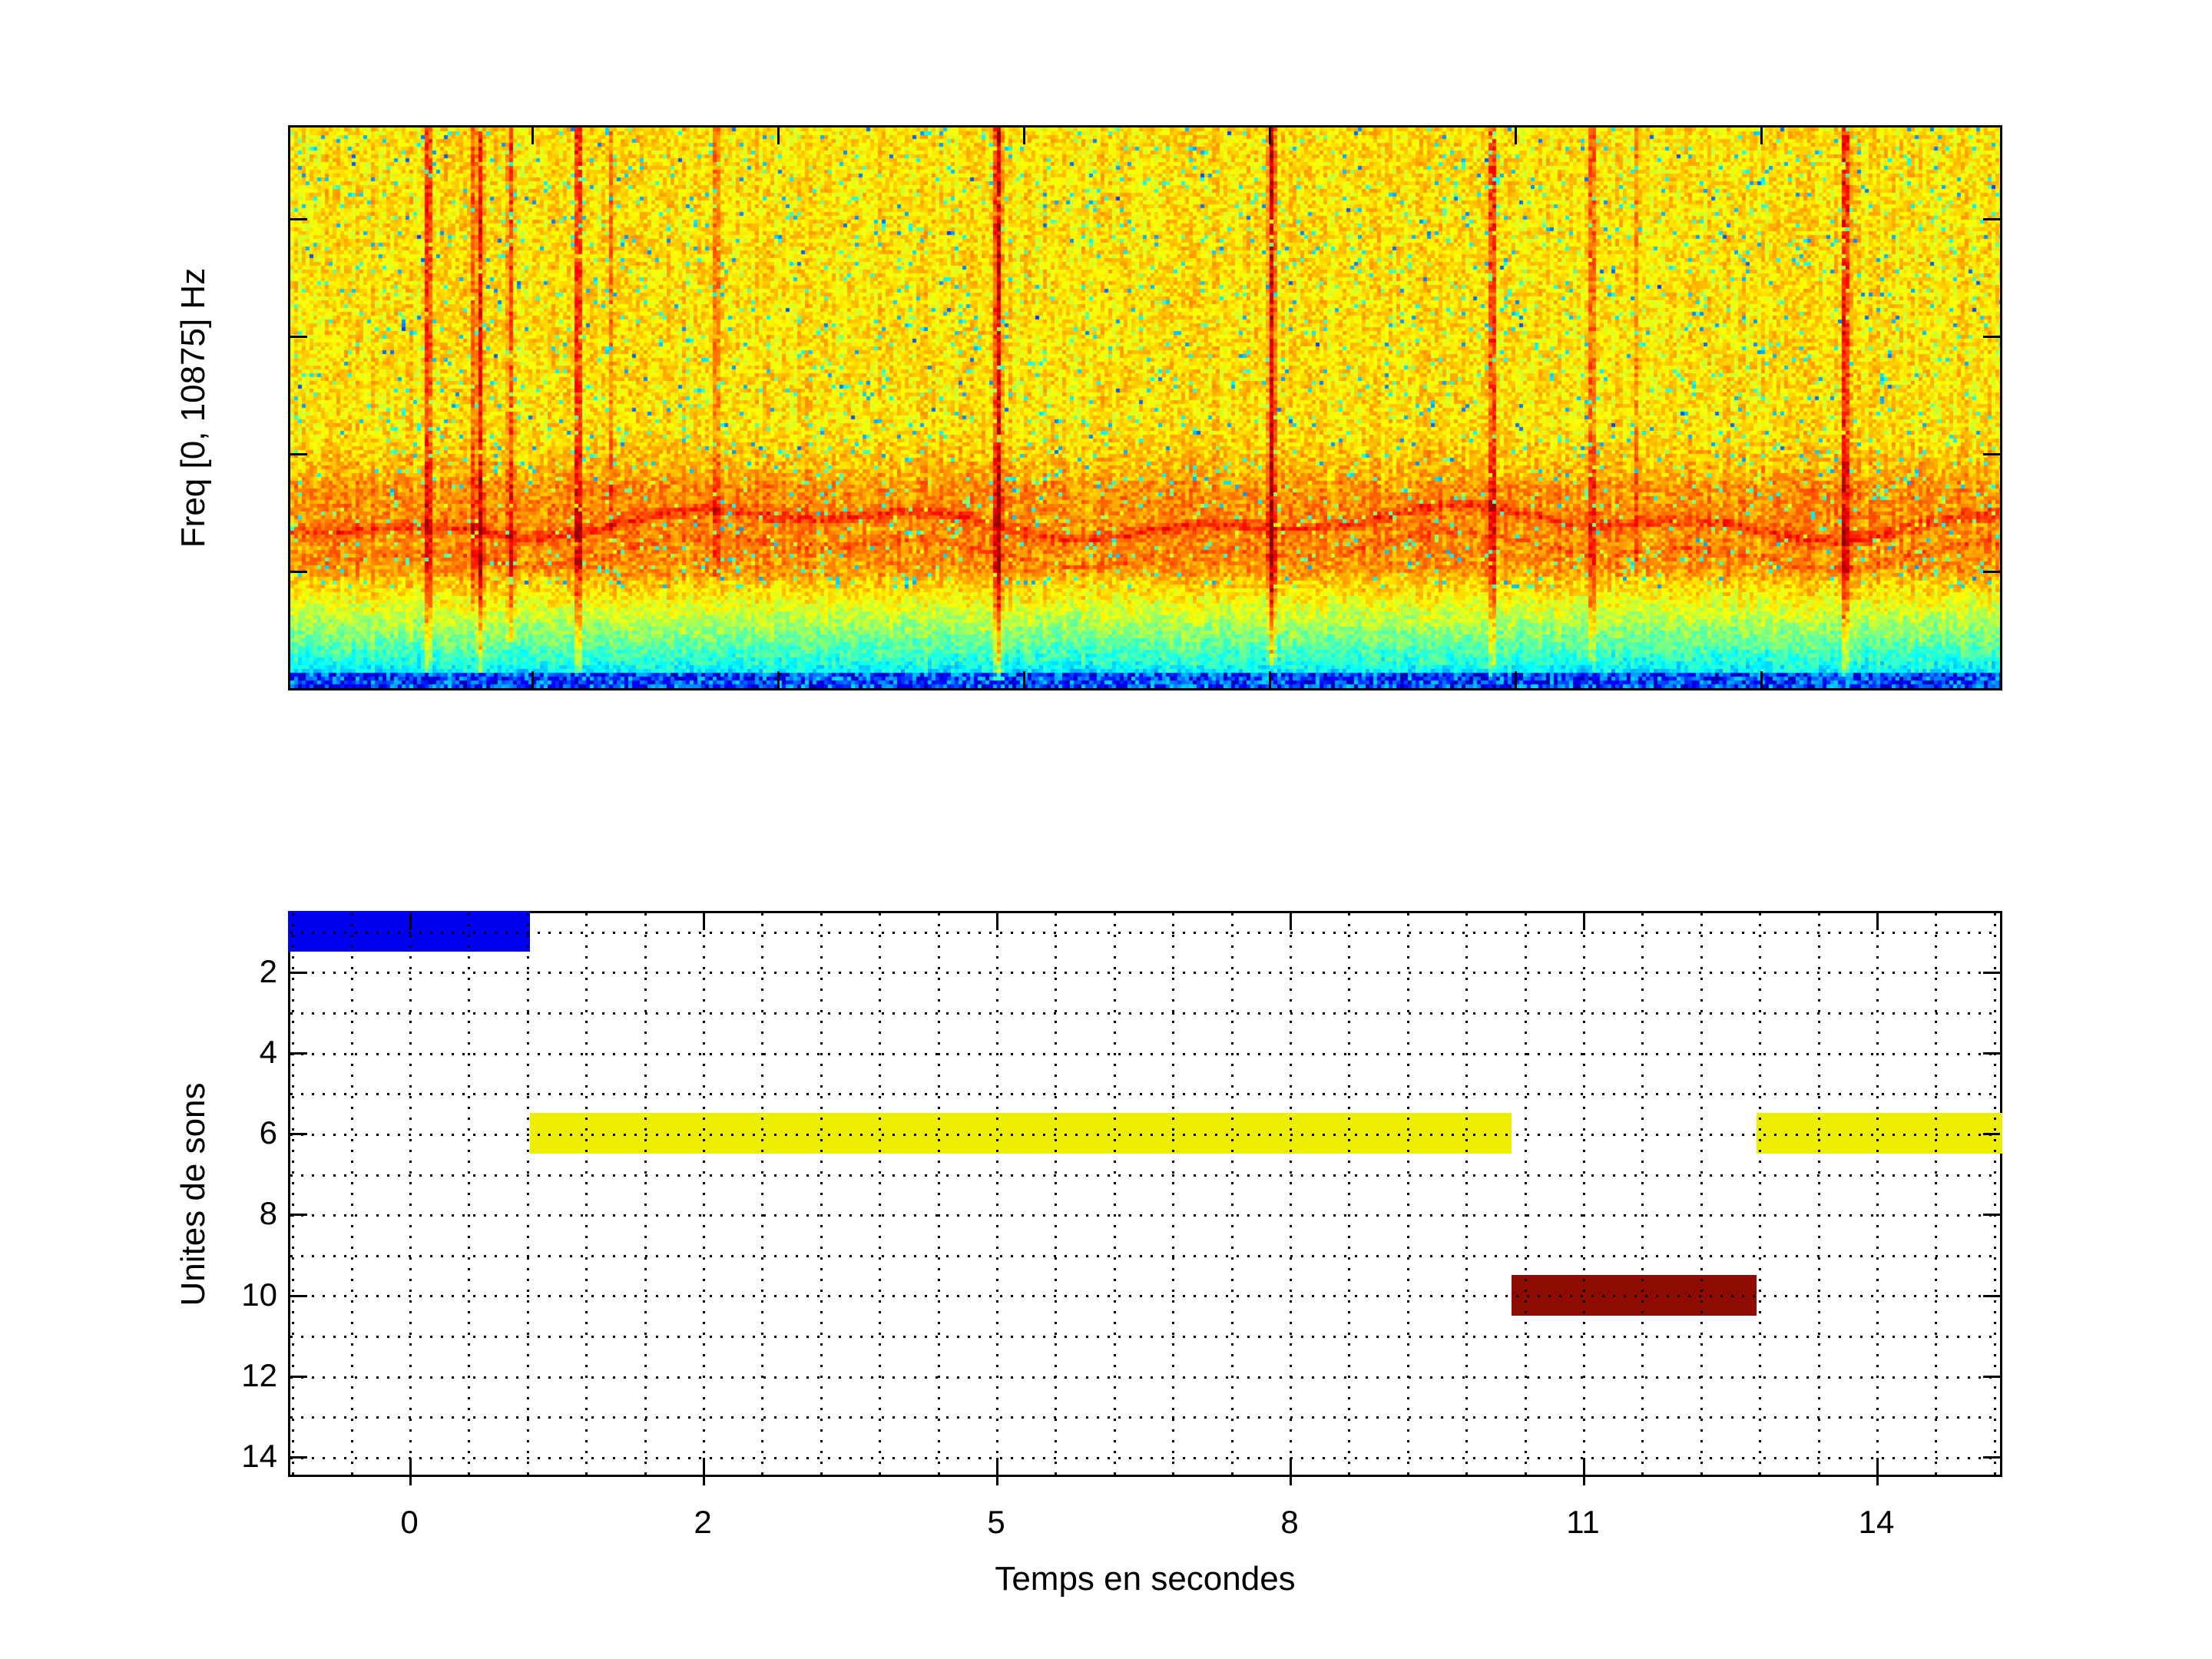 The width and height of the screenshot is (2212, 1659). I want to click on bar-unit-6-yellow-b, so click(1879, 1134).